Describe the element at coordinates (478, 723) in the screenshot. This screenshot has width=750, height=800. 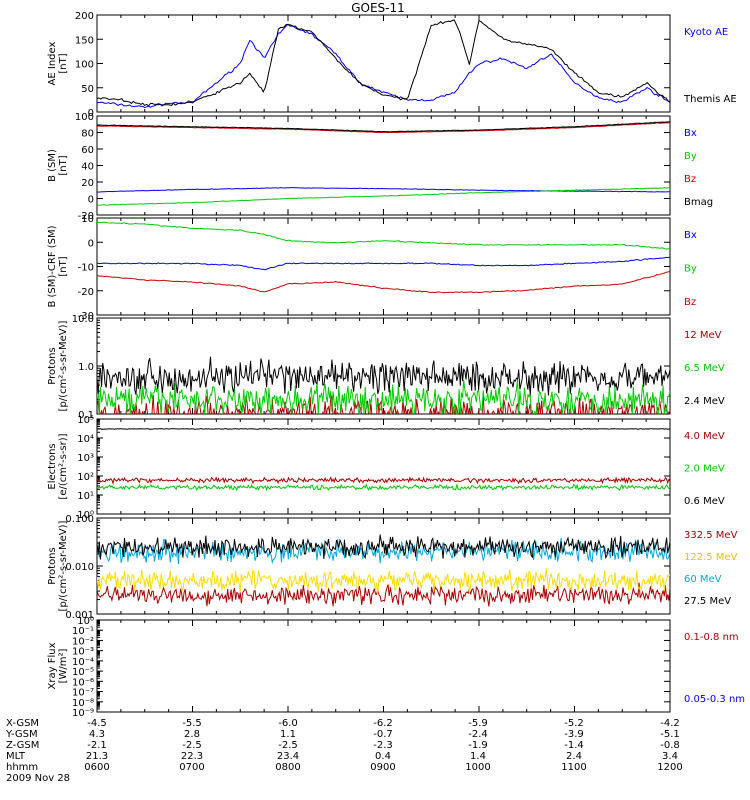
I see `footer-value: -5.9` at that location.